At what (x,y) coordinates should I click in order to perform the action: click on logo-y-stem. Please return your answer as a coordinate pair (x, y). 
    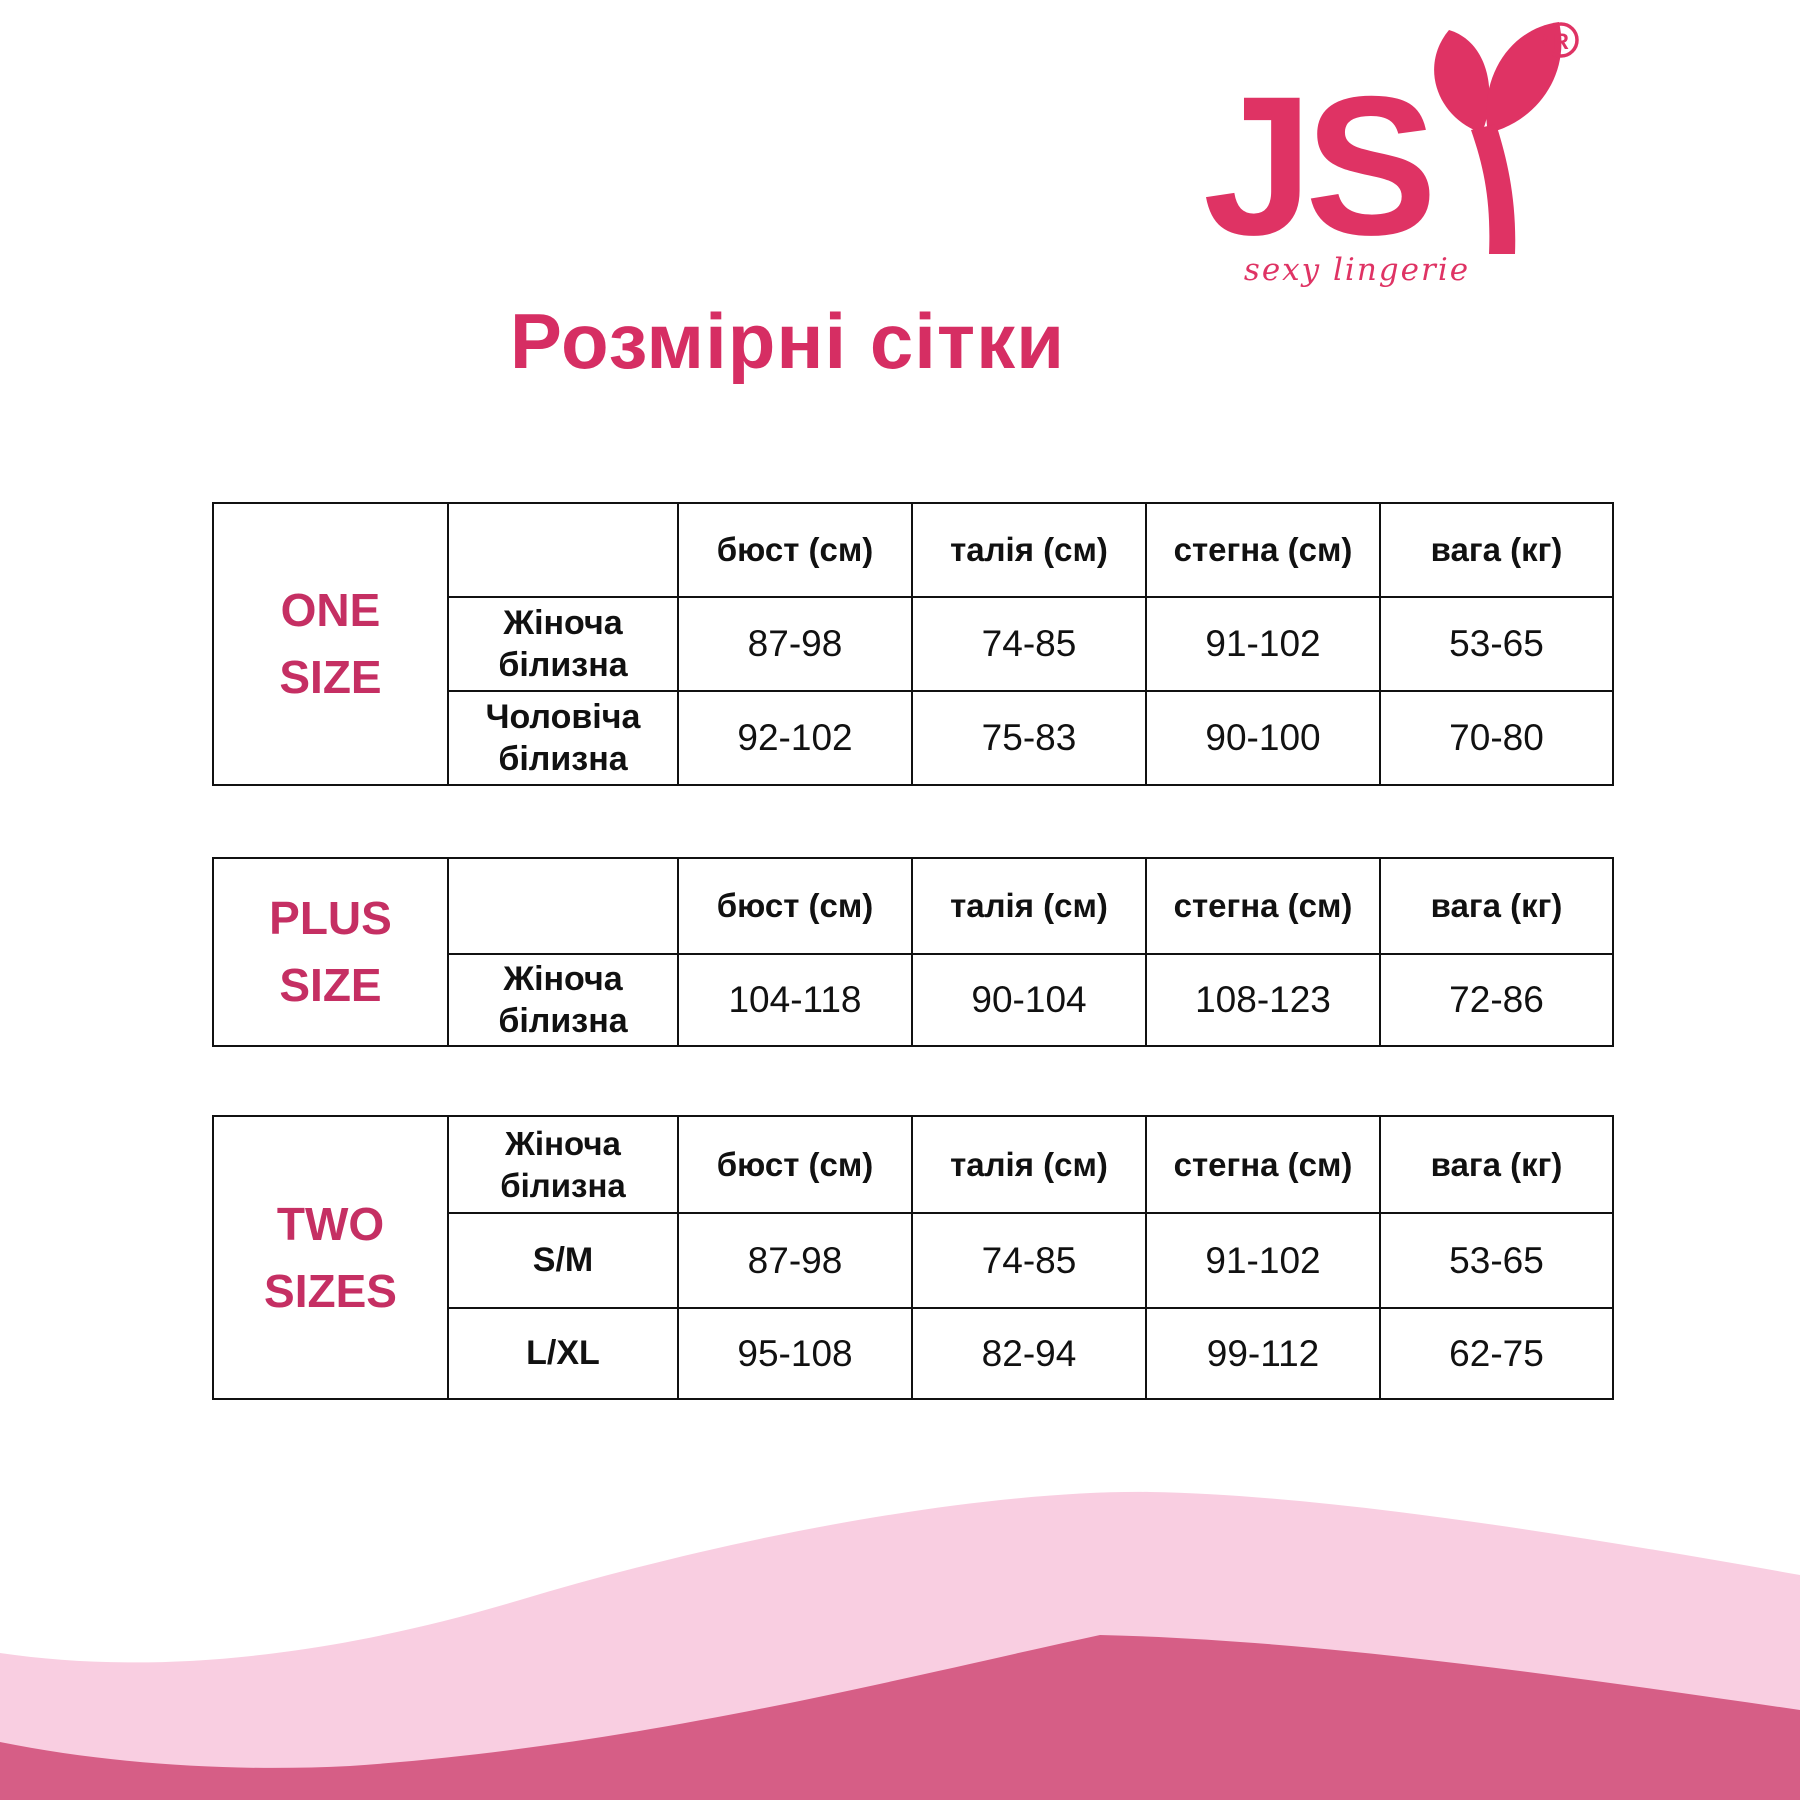
    Looking at the image, I should click on (1493, 189).